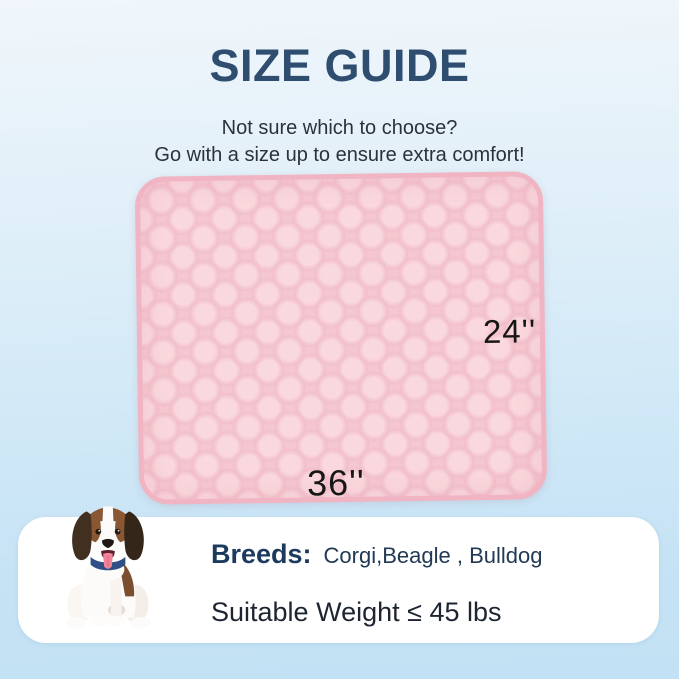 This screenshot has width=679, height=679. What do you see at coordinates (336, 482) in the screenshot?
I see `mat-width-dimension-label: 36''` at bounding box center [336, 482].